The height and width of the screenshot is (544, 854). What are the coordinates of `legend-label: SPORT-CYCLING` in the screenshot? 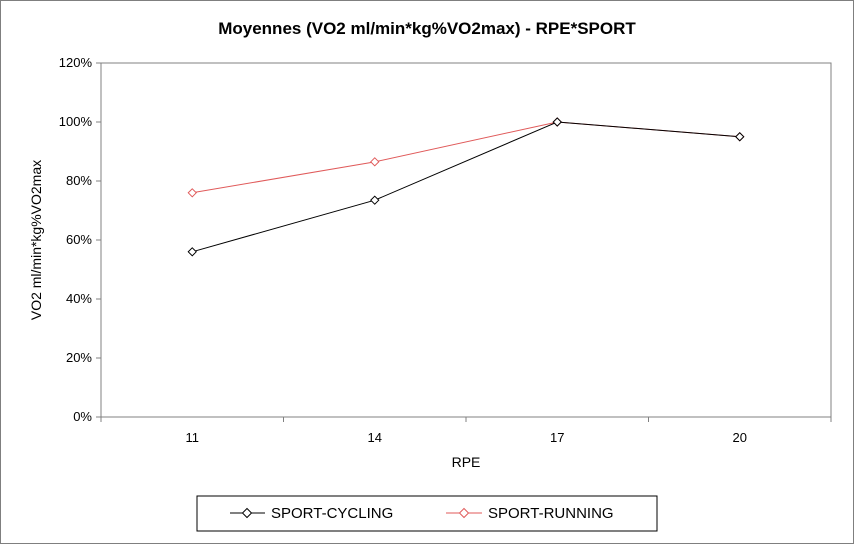 It's located at (332, 513).